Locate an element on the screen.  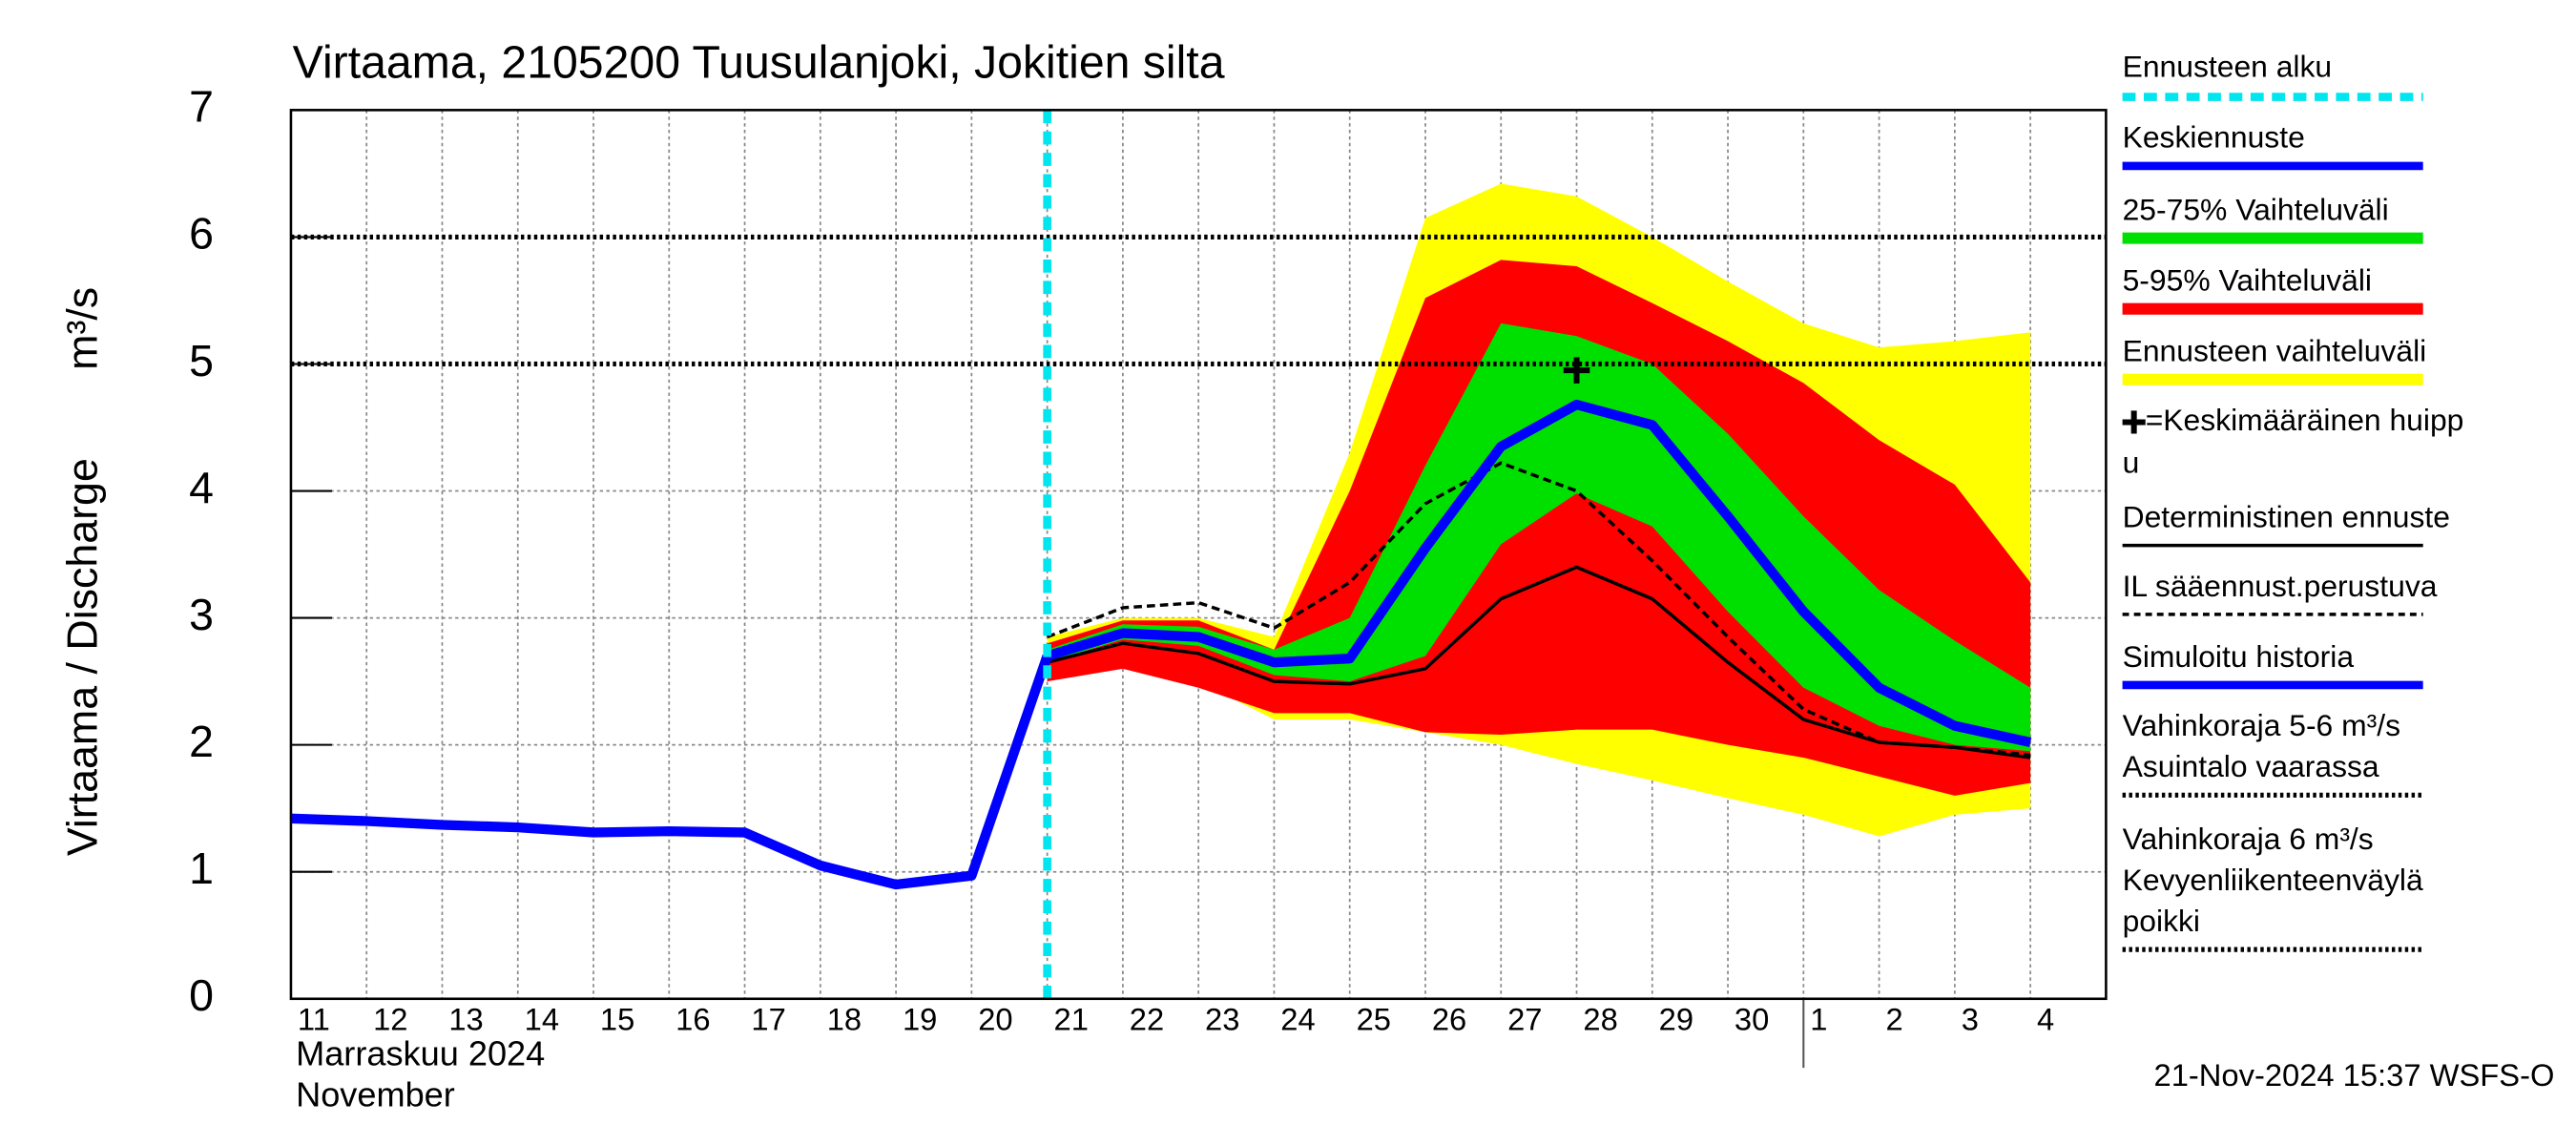
x-tick-label: 19 is located at coordinates (920, 1019).